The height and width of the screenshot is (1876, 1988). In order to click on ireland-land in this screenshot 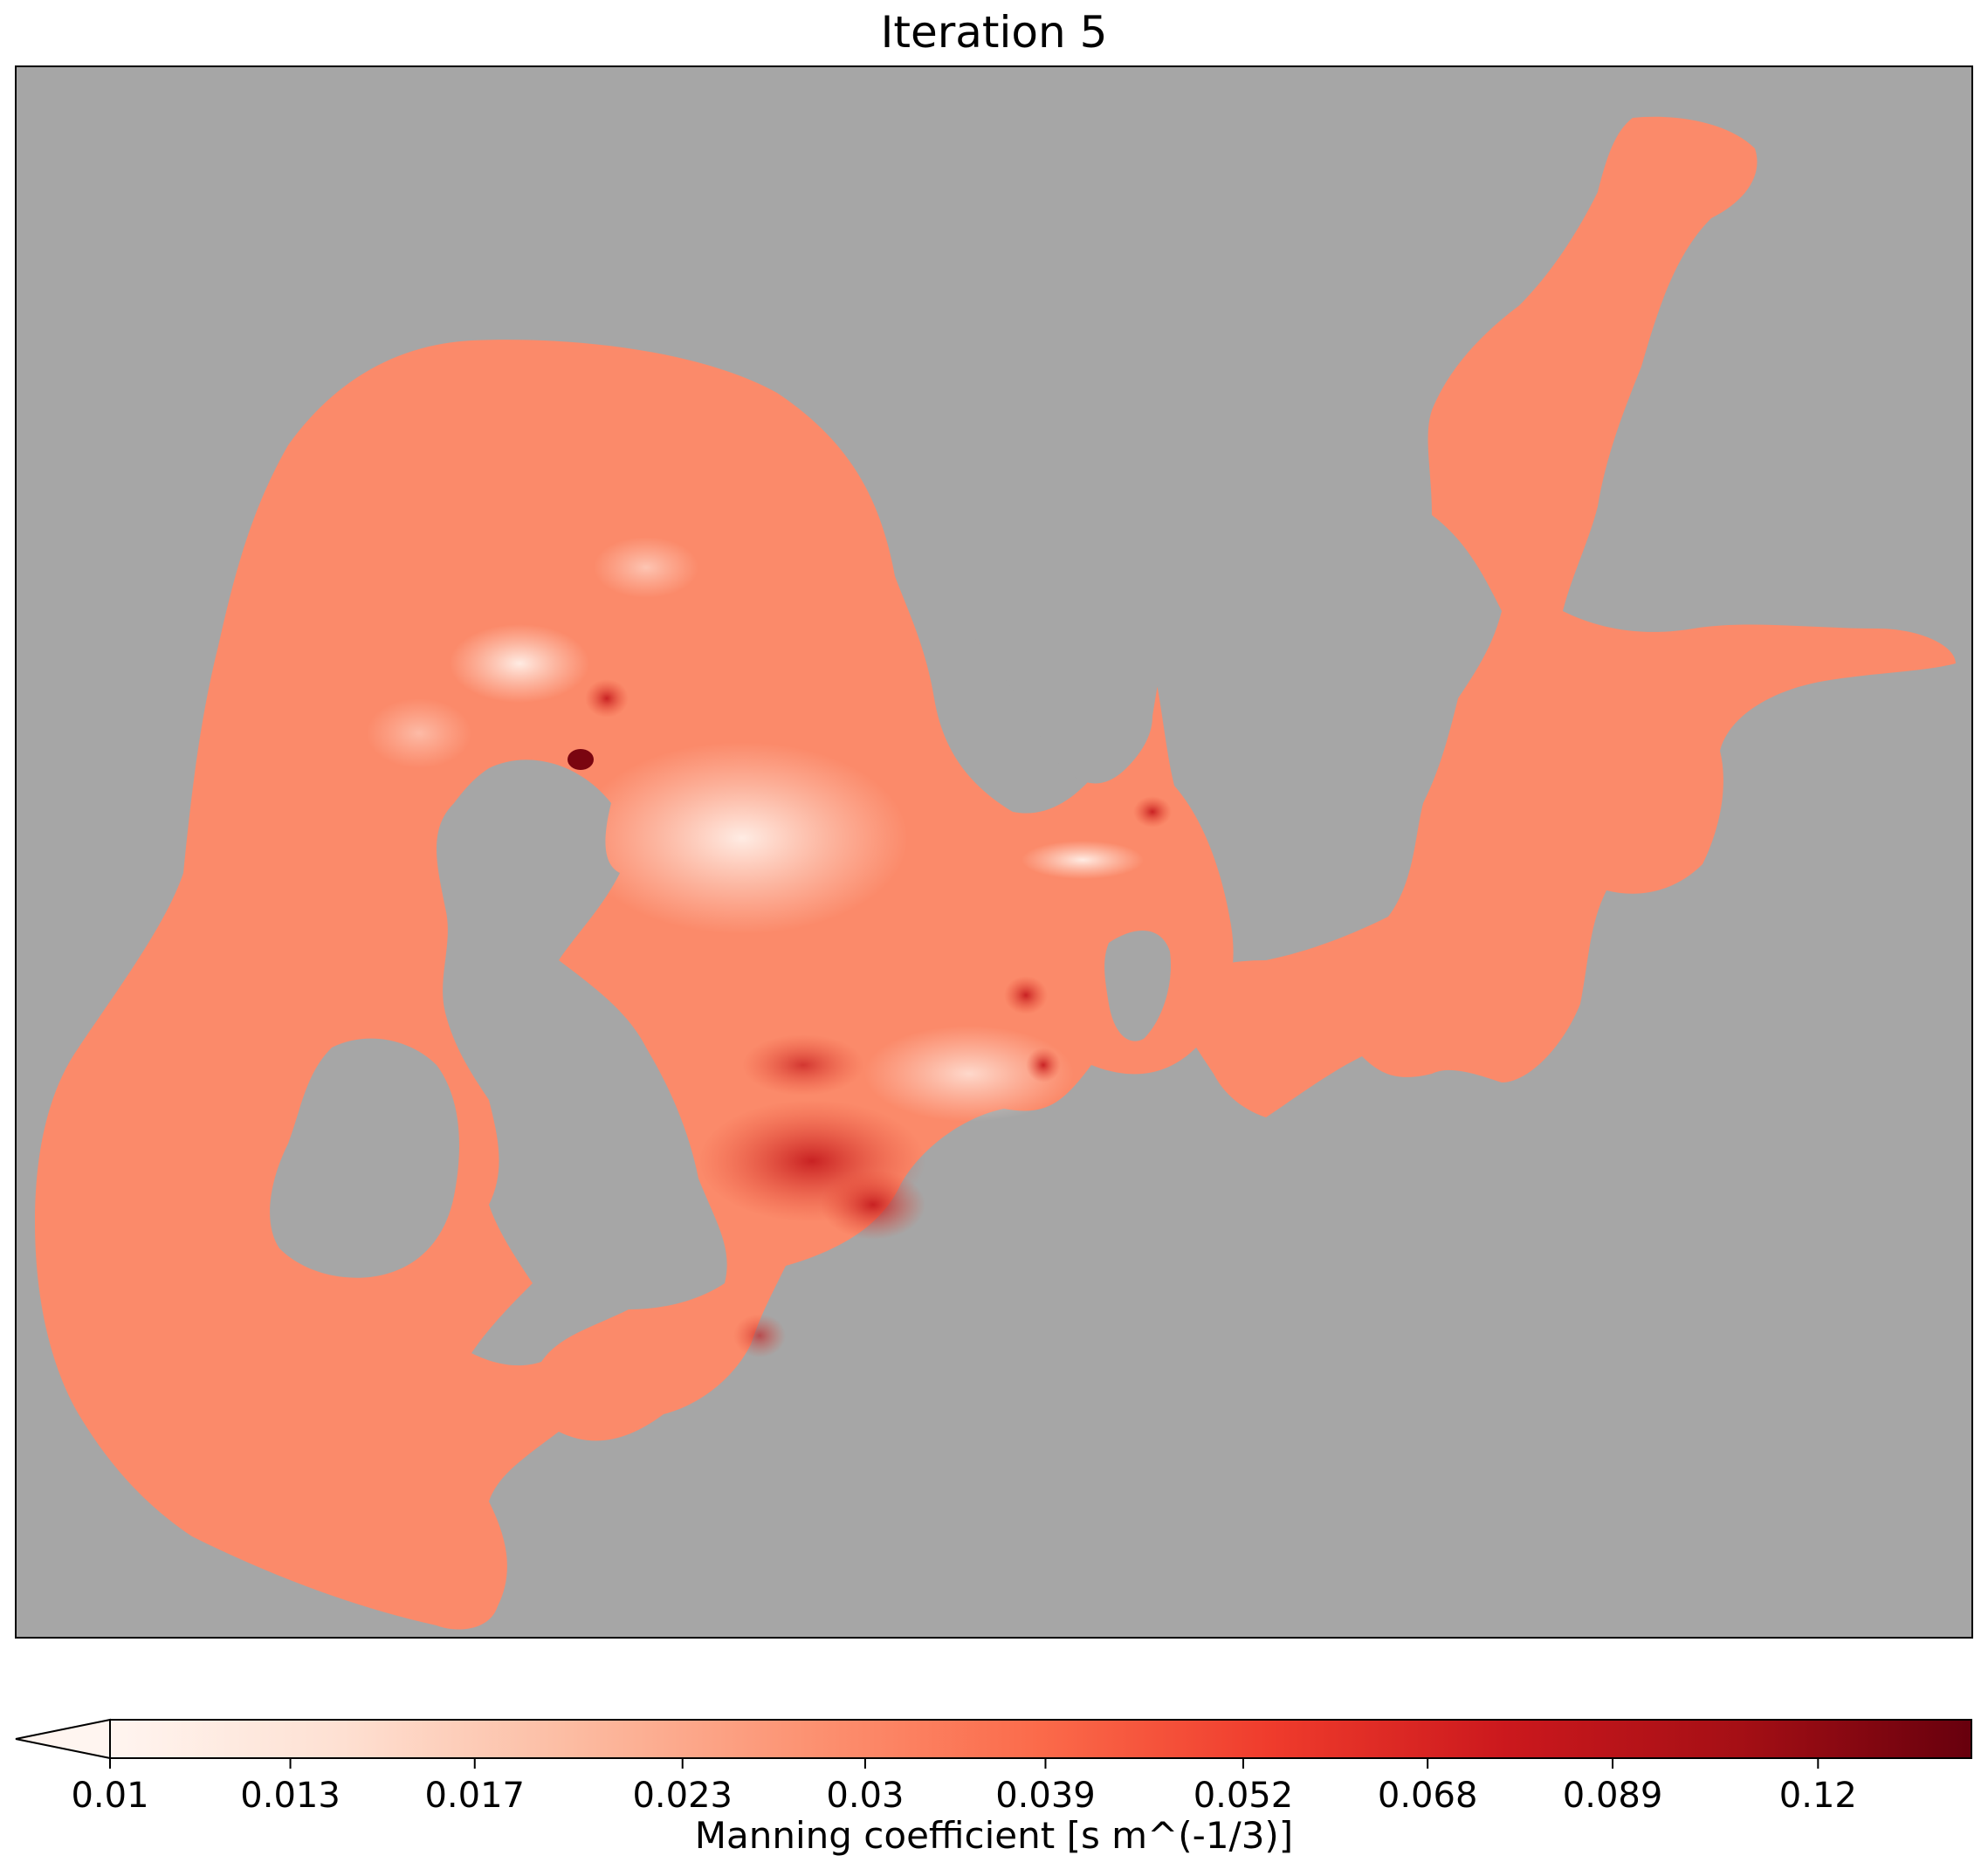, I will do `click(364, 1158)`.